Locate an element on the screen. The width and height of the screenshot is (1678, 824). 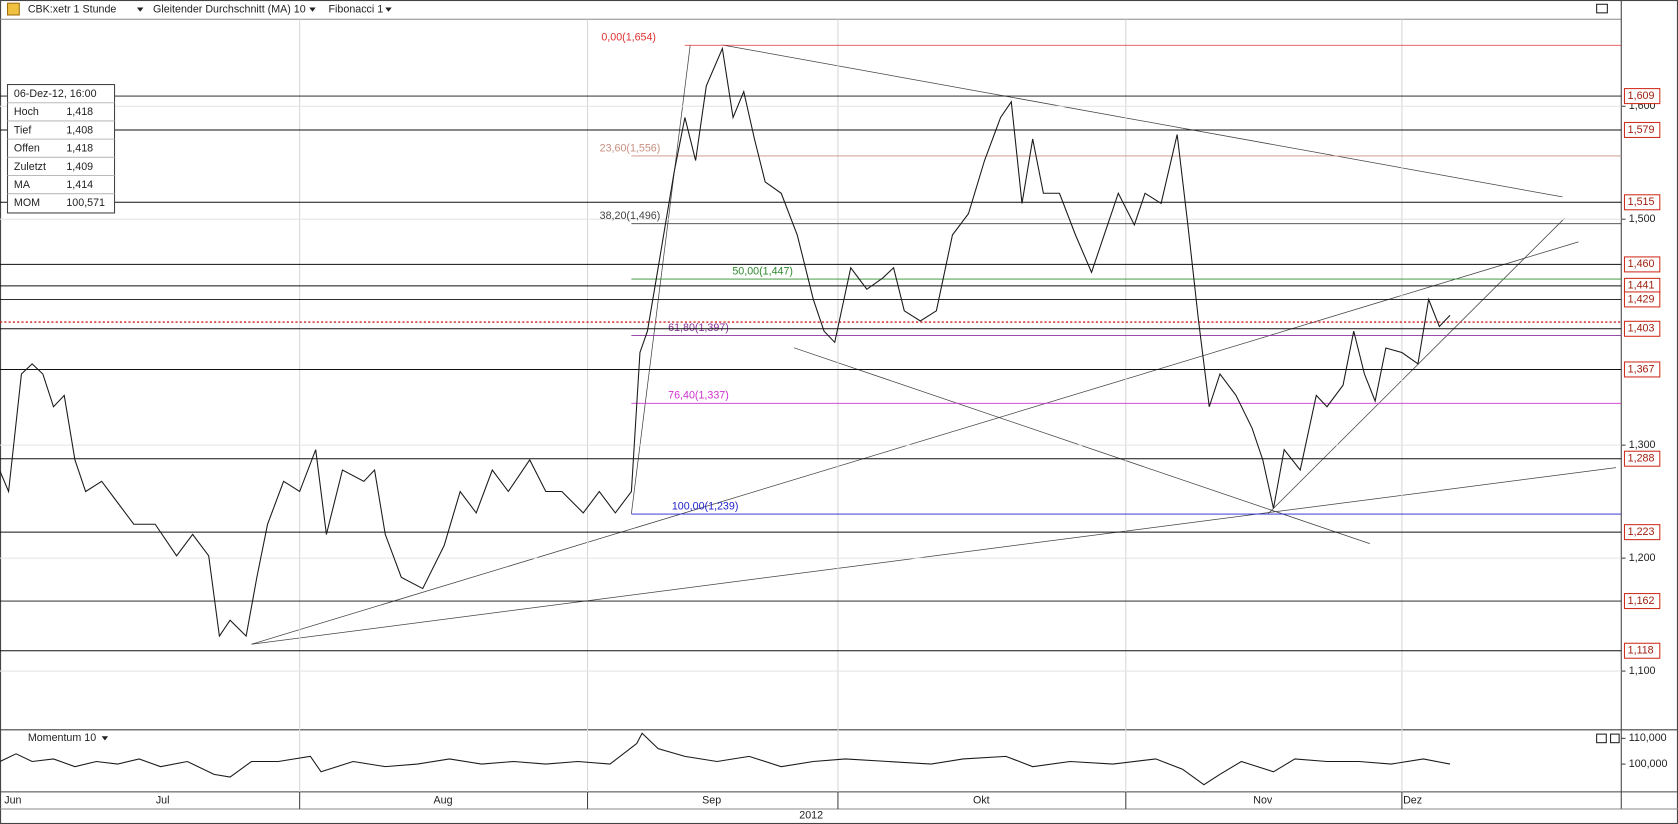
info-value: 1,408 is located at coordinates (79, 130).